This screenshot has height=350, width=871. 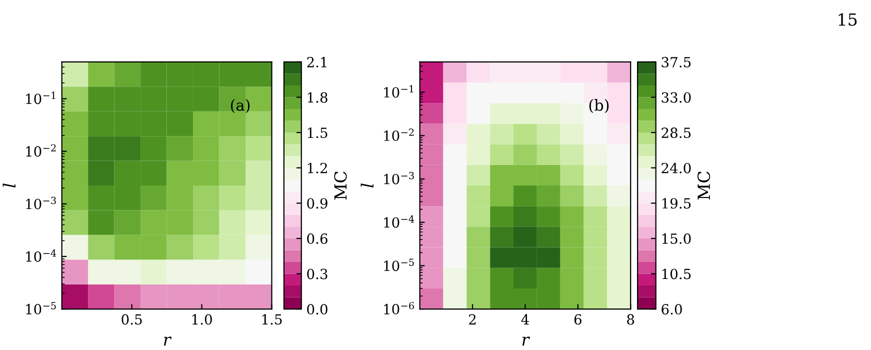 I want to click on color-bar-label: 0.6, so click(x=317, y=238).